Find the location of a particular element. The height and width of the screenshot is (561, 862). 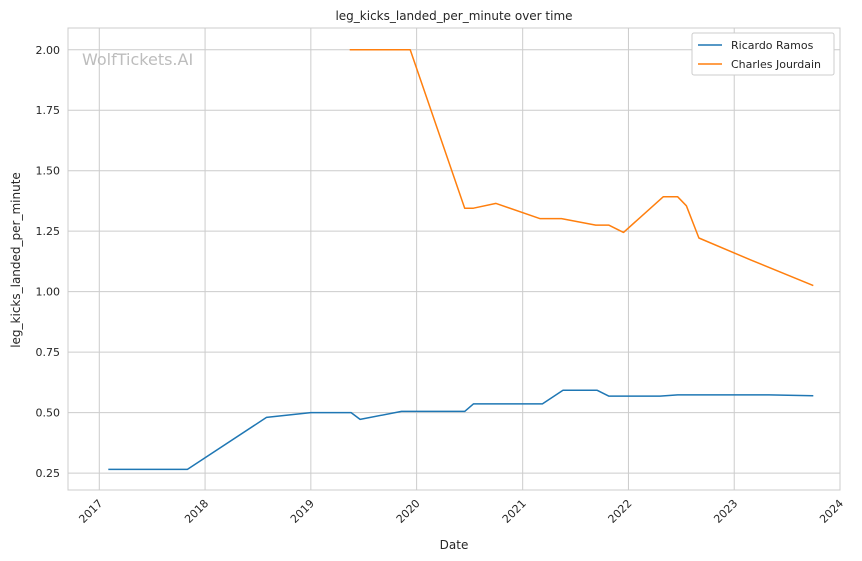

y-axis-label: leg_kicks_landed_per_minute is located at coordinates (16, 260).